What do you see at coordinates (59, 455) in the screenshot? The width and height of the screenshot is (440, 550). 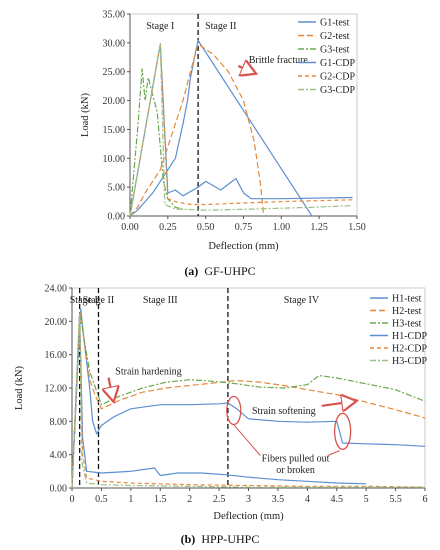 I see `y-tick-label: 4.00` at bounding box center [59, 455].